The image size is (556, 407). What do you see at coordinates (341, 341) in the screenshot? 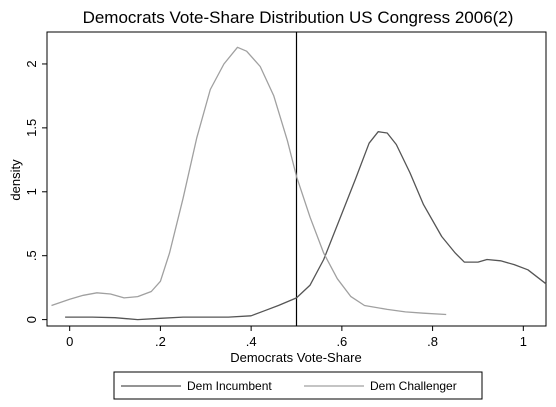
I see `x-tick-label: .6` at bounding box center [341, 341].